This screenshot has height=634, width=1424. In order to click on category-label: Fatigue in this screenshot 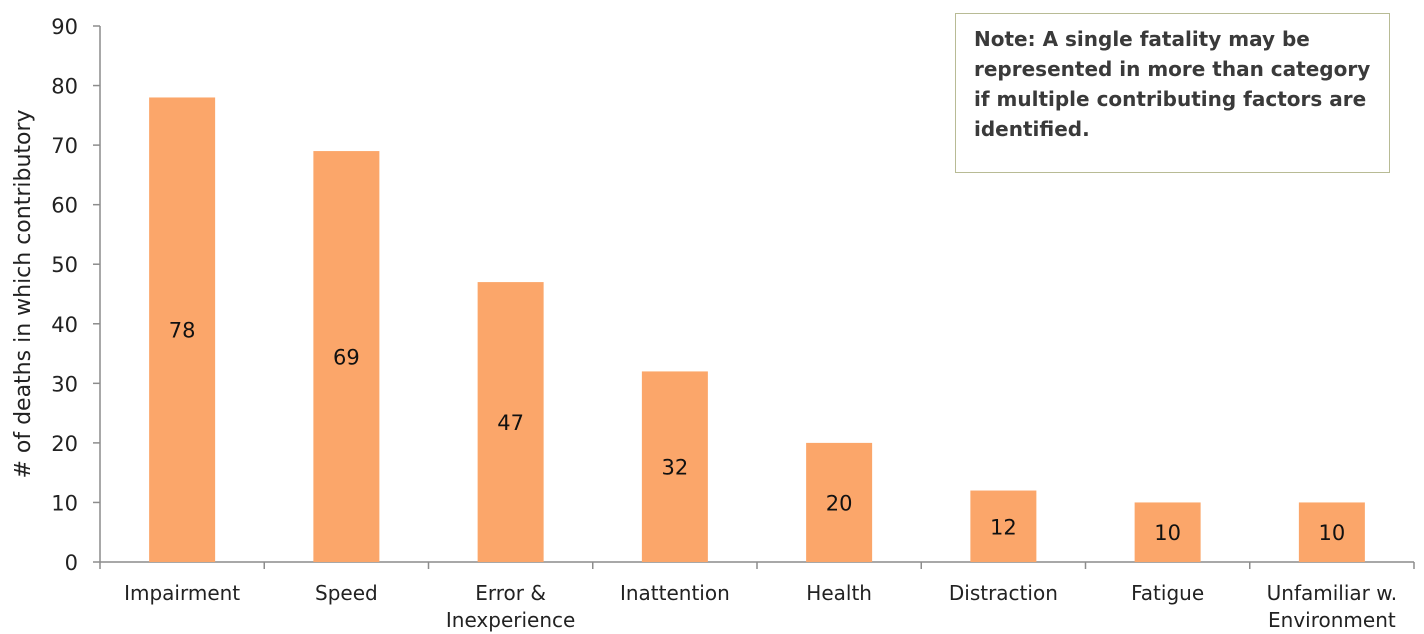, I will do `click(1167, 593)`.